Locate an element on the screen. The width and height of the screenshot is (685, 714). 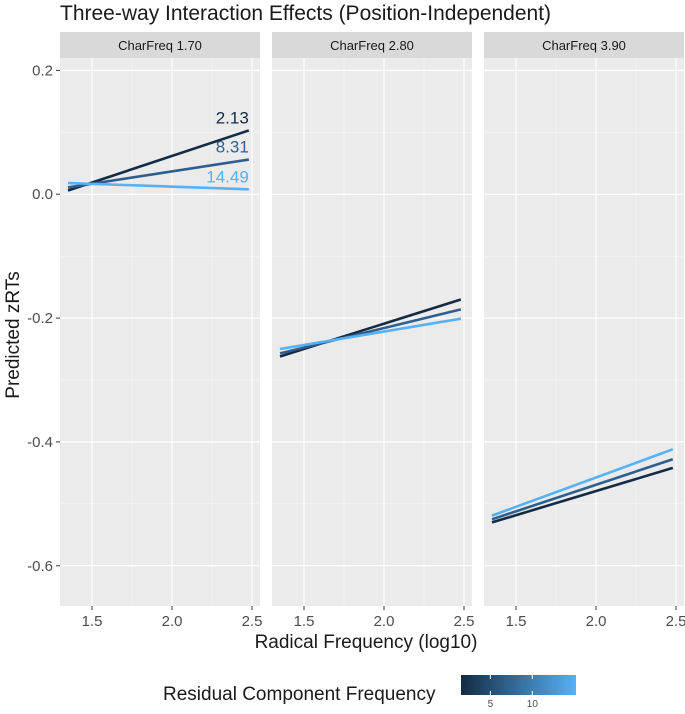
panel-strip-label: CharFreq 1.70 is located at coordinates (160, 45).